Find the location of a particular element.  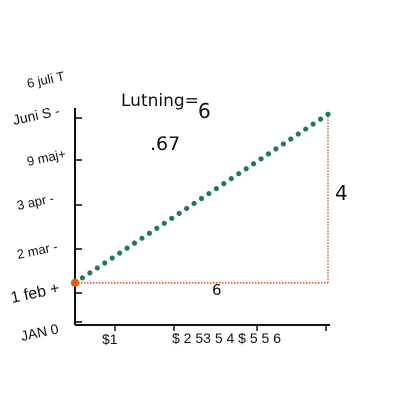

triangle-rise-label: 4 is located at coordinates (341, 193).